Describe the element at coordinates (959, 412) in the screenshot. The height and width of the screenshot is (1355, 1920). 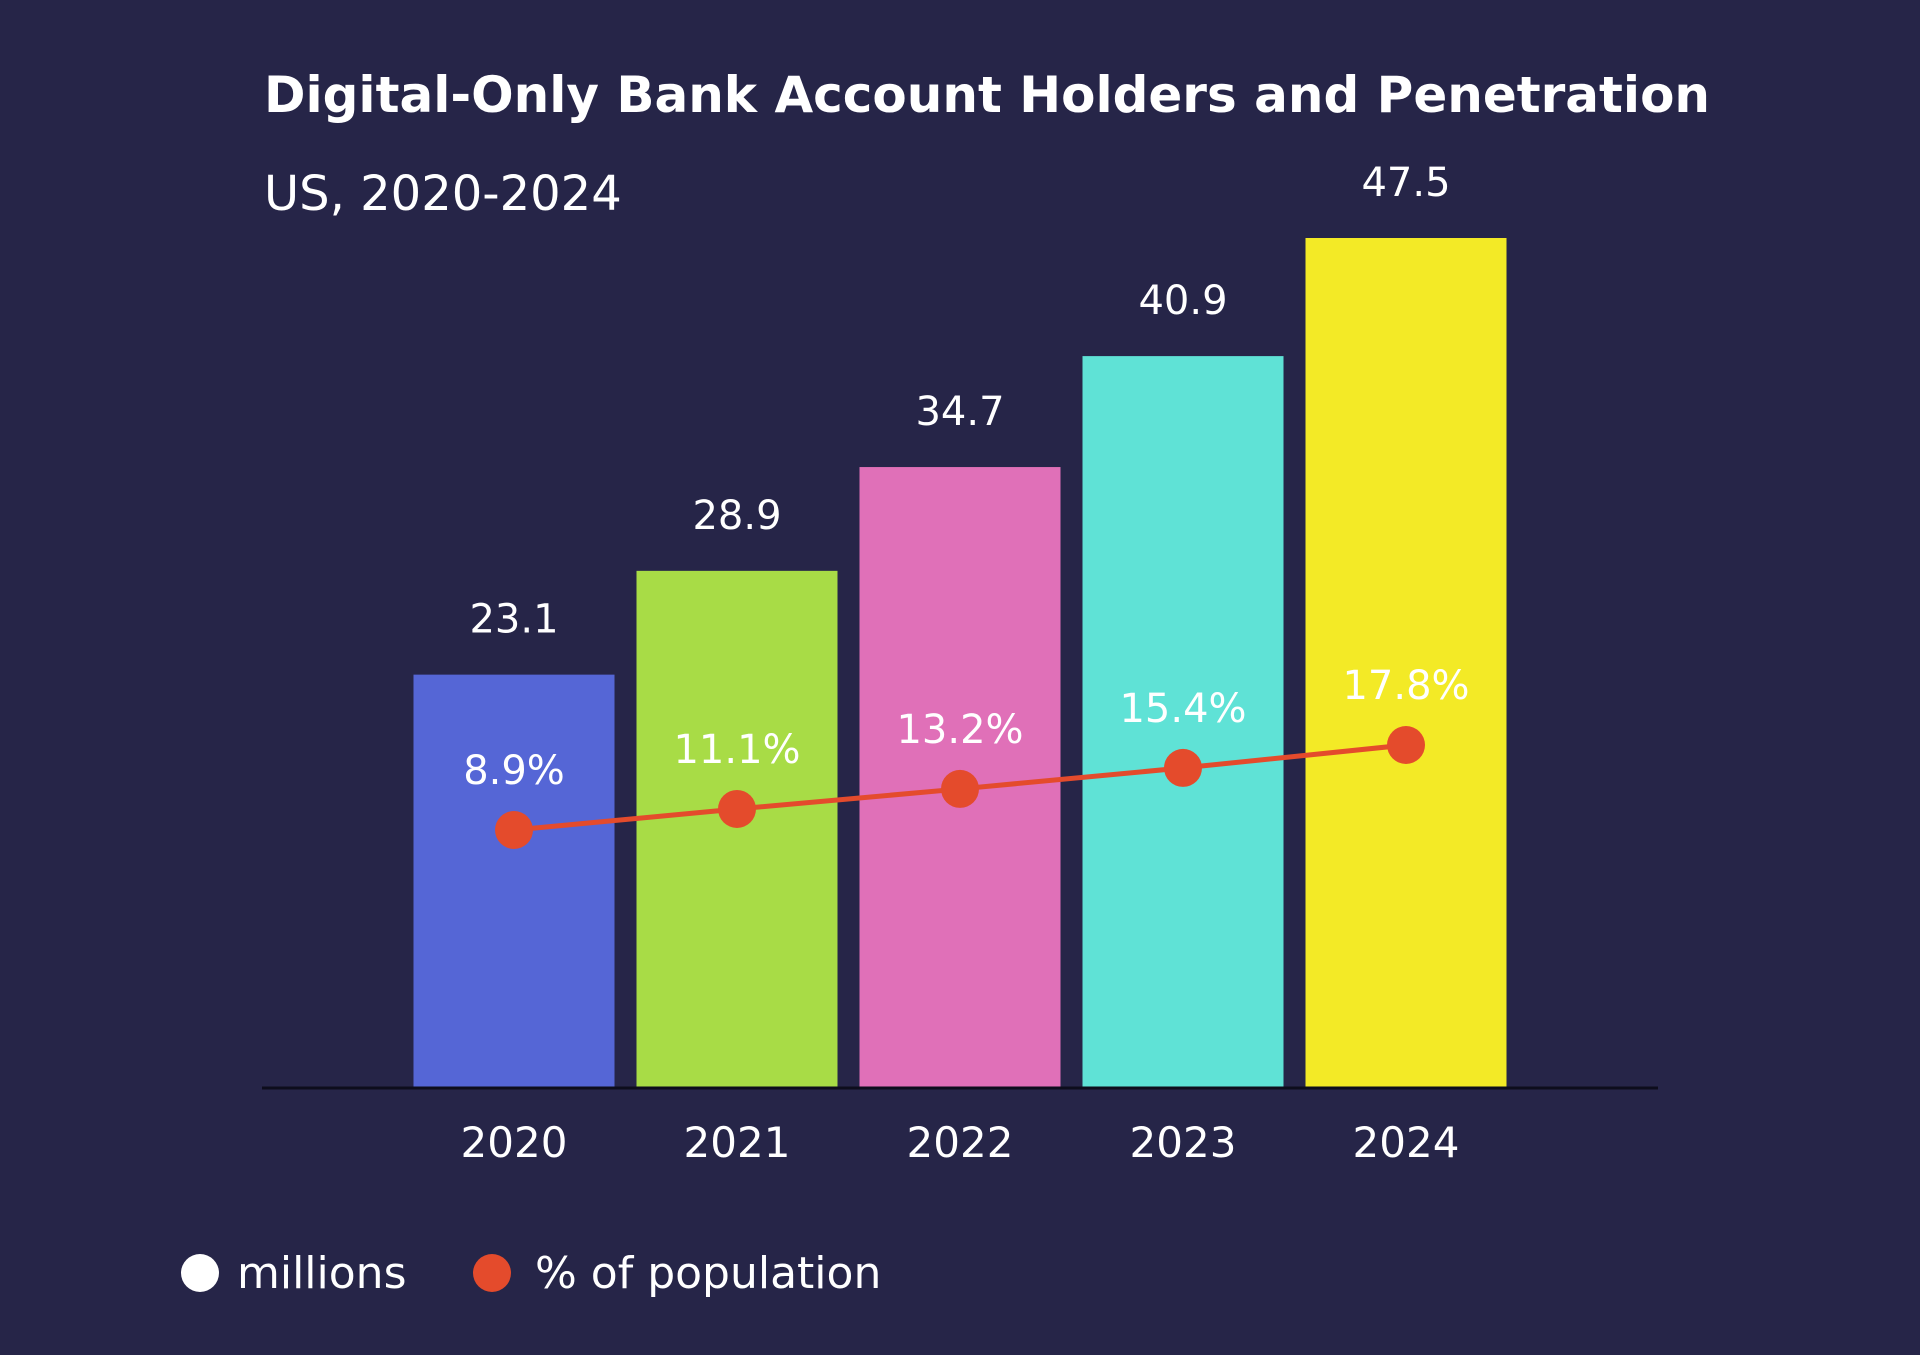
I see `bar-value-label-2022: 34.7` at that location.